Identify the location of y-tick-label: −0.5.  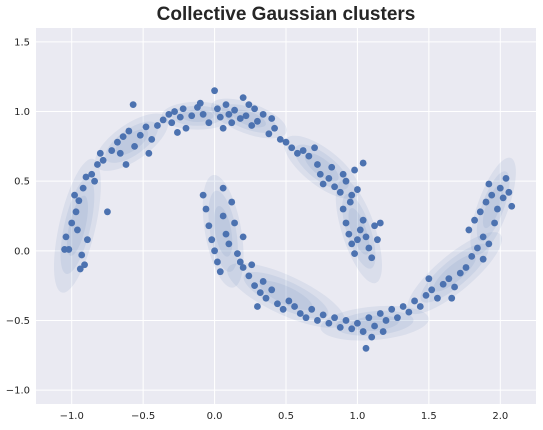
(18, 321).